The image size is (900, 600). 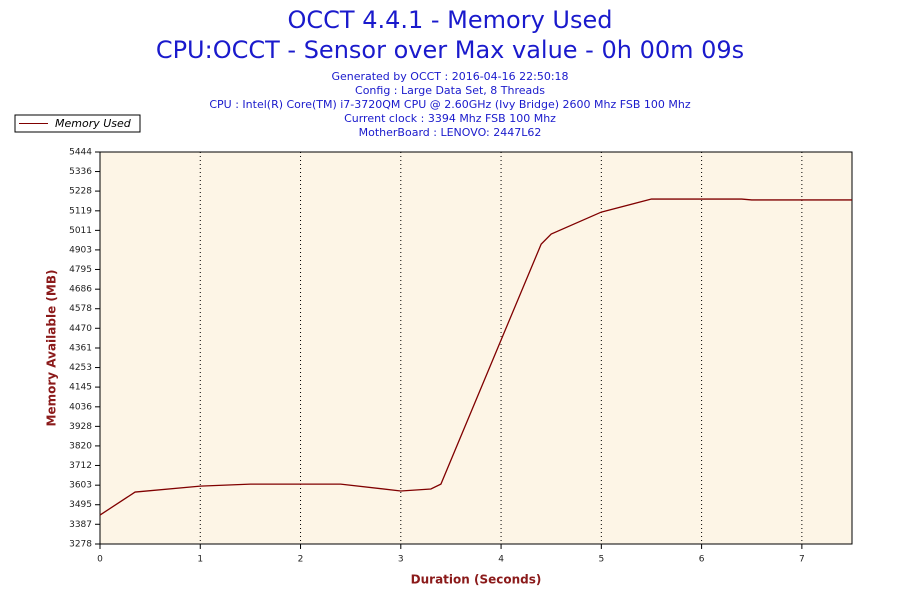 What do you see at coordinates (301, 560) in the screenshot?
I see `x-tick-label: 2` at bounding box center [301, 560].